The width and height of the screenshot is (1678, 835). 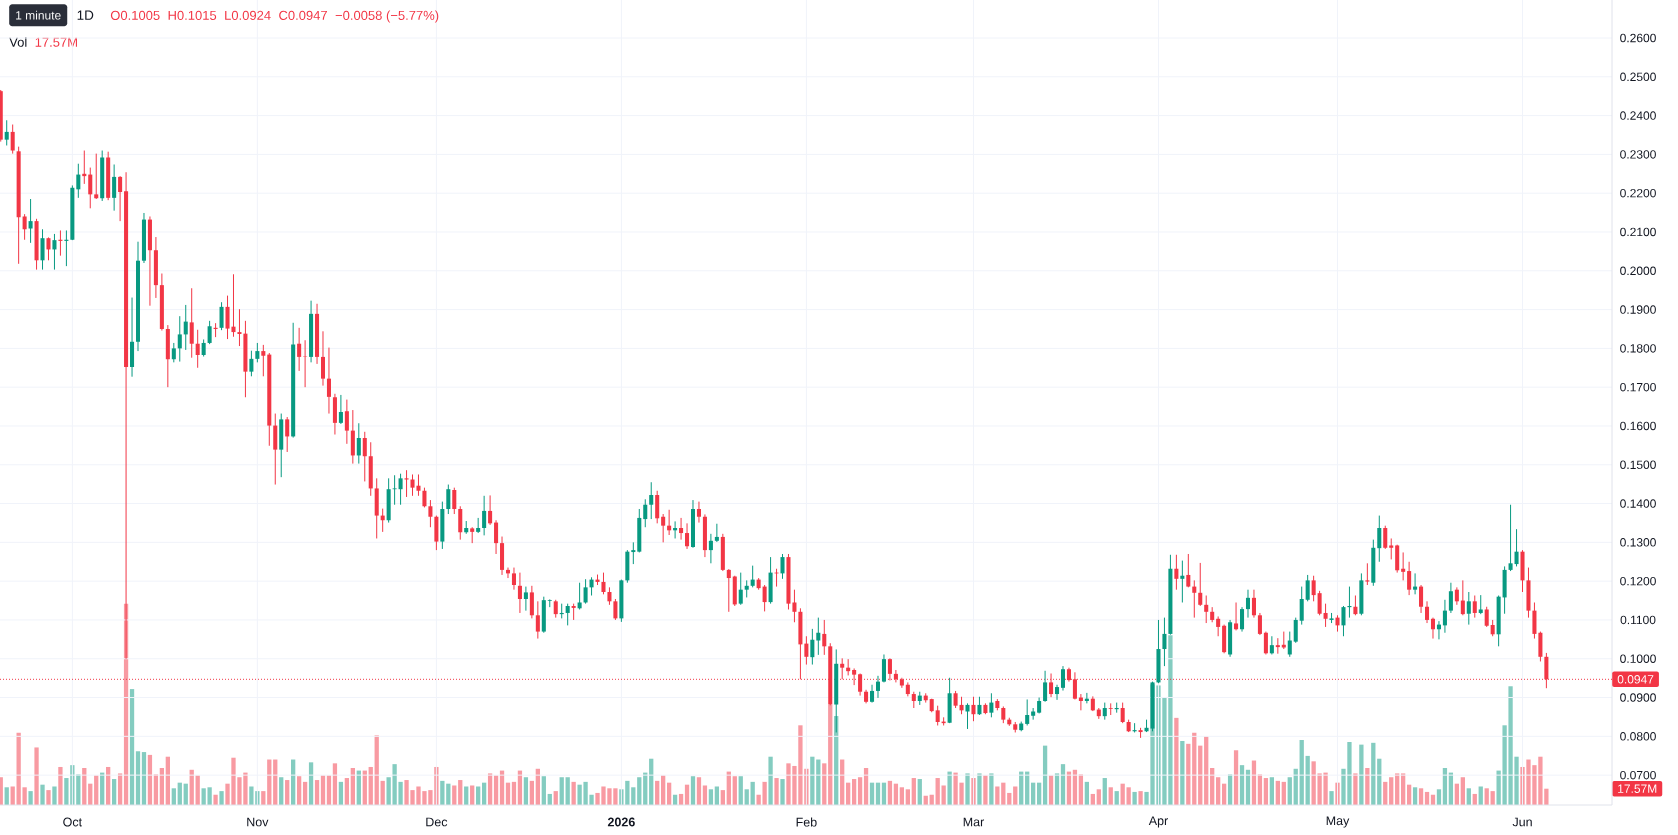 What do you see at coordinates (1638, 581) in the screenshot?
I see `y-tick-label: 0.1200` at bounding box center [1638, 581].